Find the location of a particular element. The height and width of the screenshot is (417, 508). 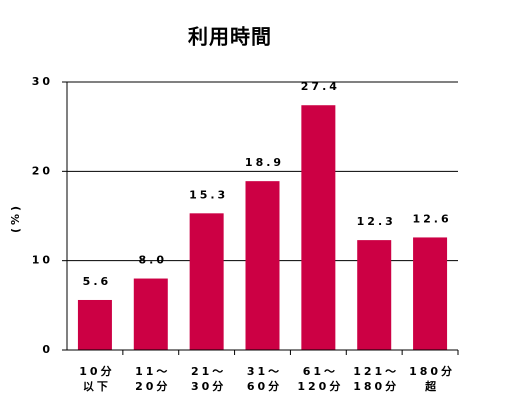

y-tick-label: 30 is located at coordinates (42, 81).